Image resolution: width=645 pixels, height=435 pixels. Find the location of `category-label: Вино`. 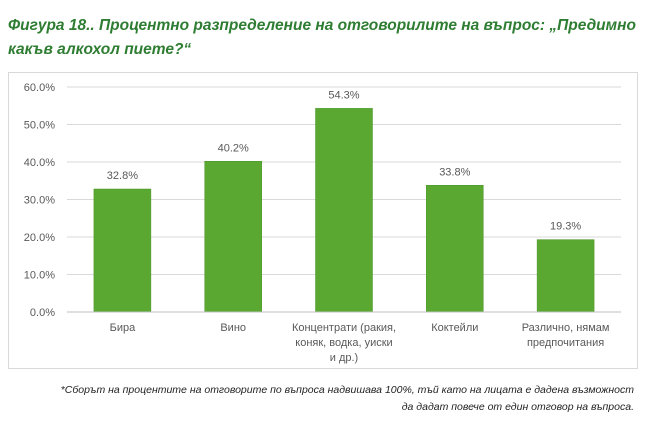

category-label: Вино is located at coordinates (233, 328).